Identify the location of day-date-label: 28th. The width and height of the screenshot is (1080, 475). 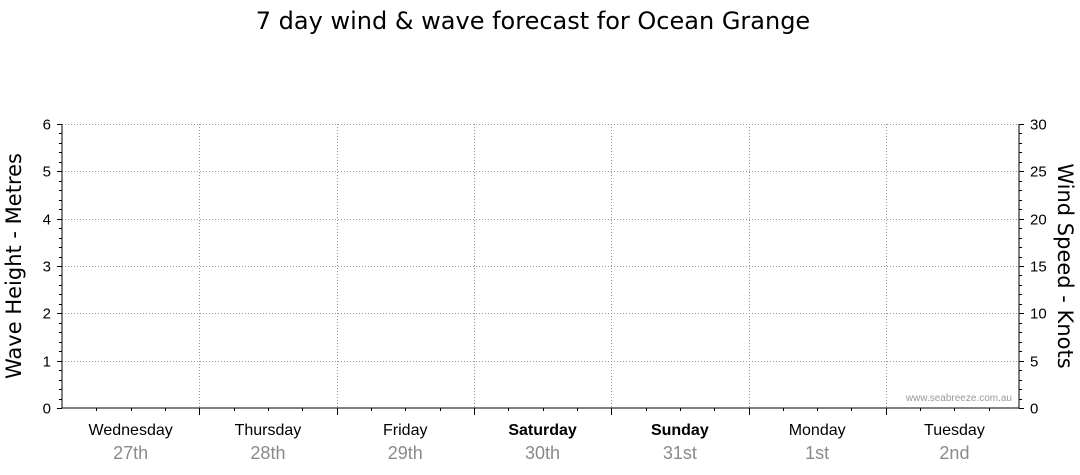
(267, 453).